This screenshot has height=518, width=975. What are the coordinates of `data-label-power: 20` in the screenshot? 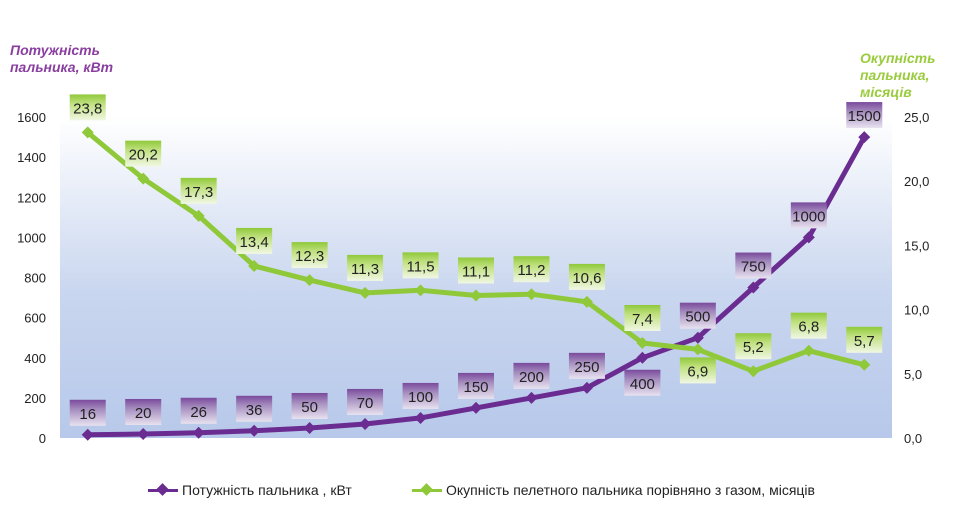 It's located at (143, 413).